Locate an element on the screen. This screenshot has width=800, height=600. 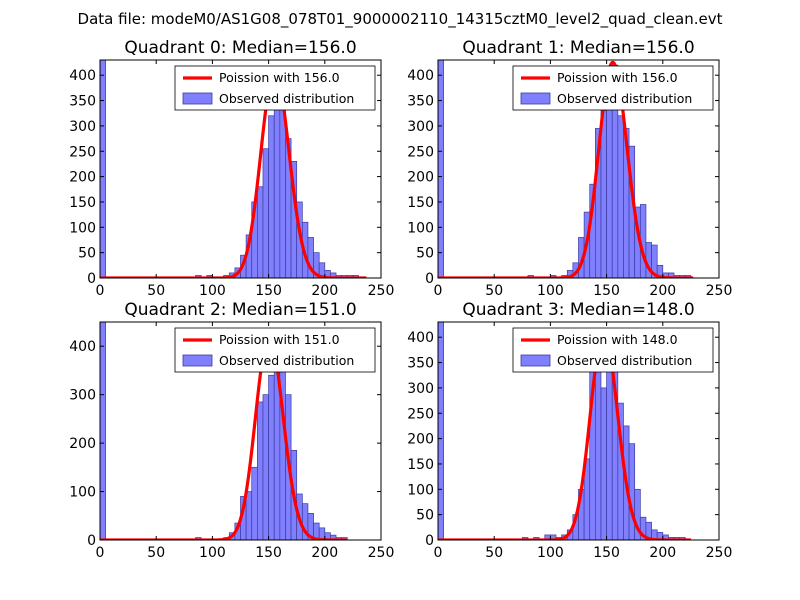
chart-title: Quadrant 0: Median=156.0 is located at coordinates (240, 48).